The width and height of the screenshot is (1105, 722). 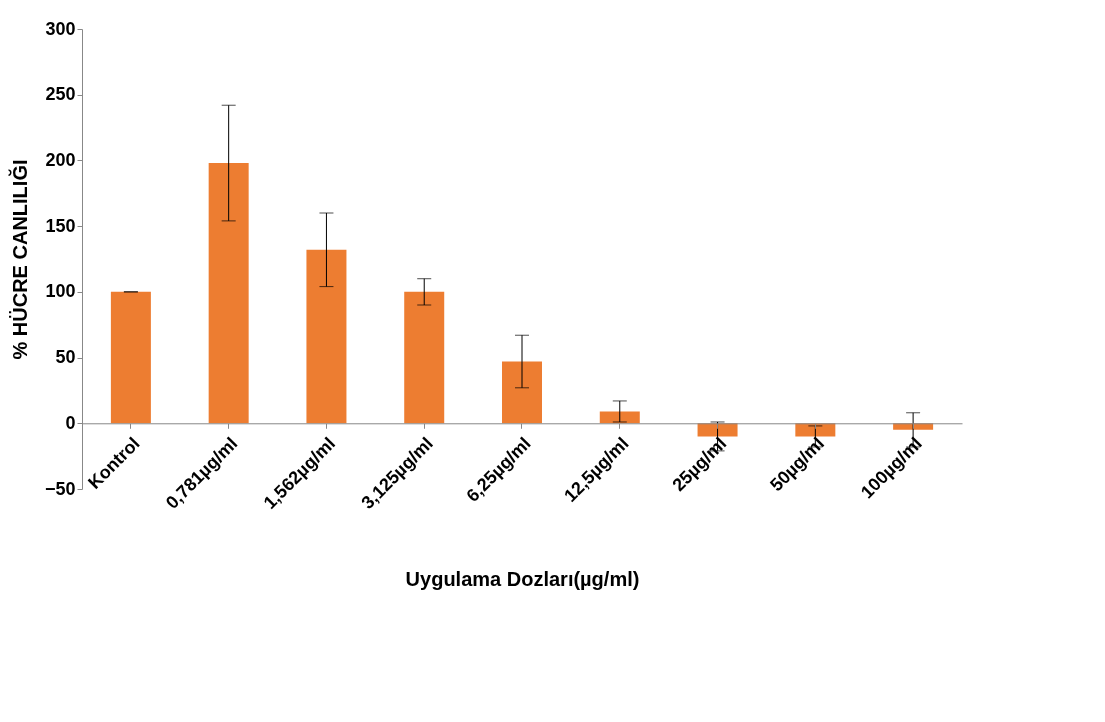 I want to click on x-axis-title: Uygulama Dozları(µg/ml), so click(x=522, y=578).